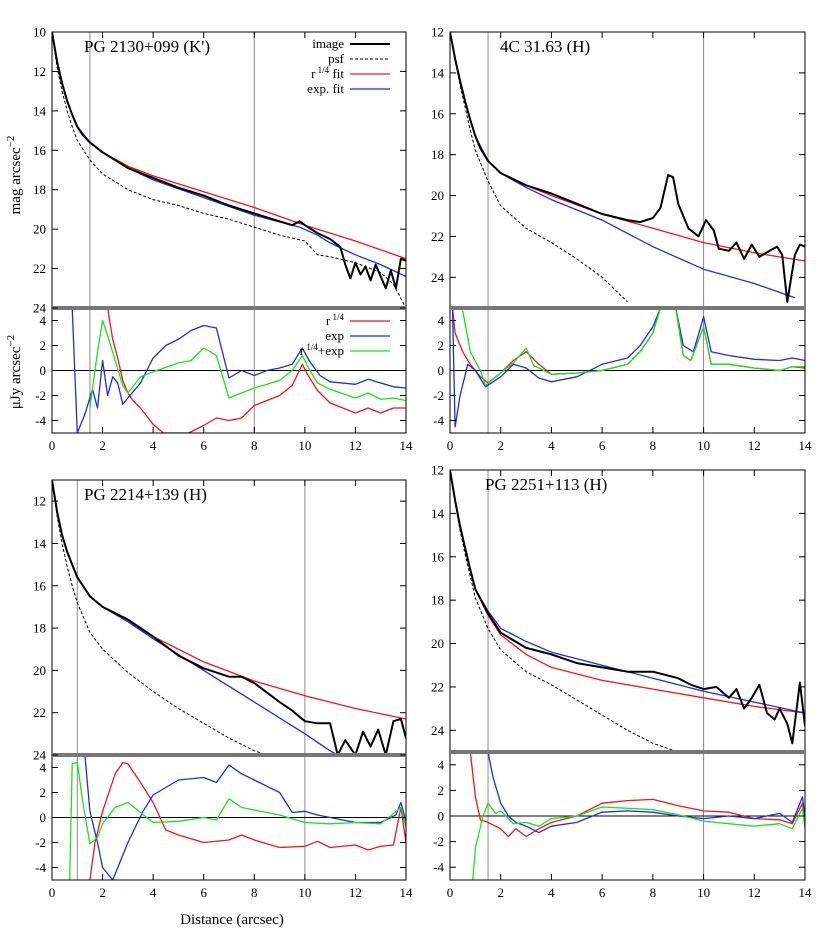  I want to click on r14-residual-line, so click(637, 795).